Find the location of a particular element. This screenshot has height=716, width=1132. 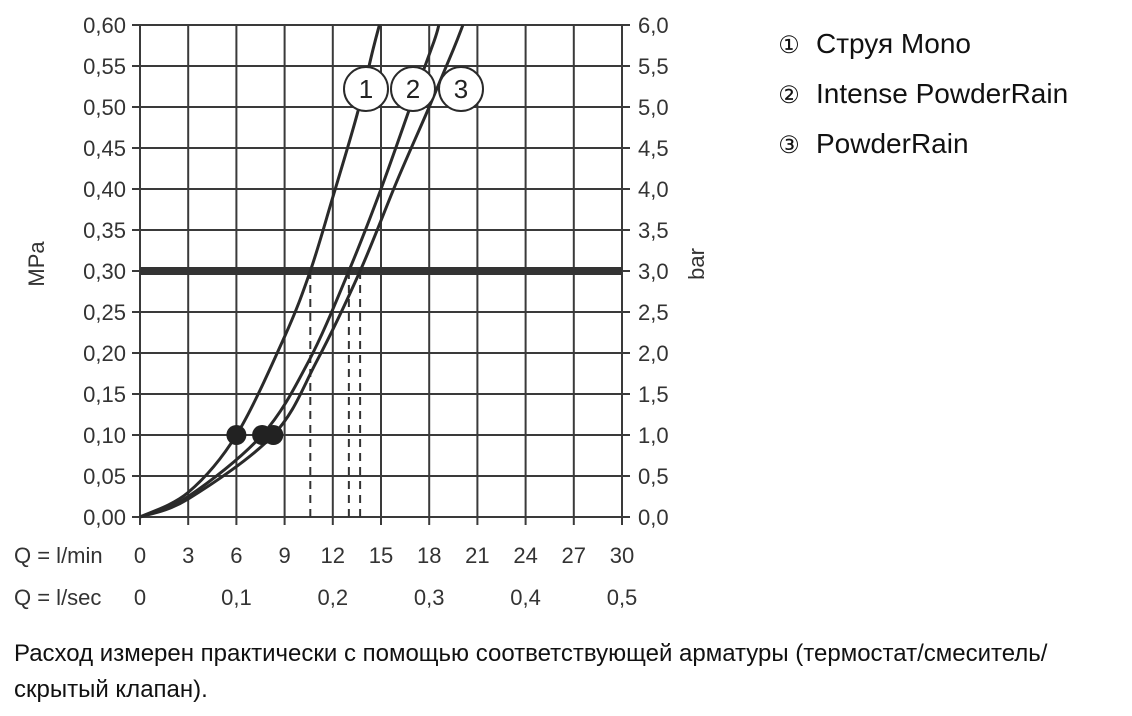

y-tick-bar: 2,0 is located at coordinates (653, 353).